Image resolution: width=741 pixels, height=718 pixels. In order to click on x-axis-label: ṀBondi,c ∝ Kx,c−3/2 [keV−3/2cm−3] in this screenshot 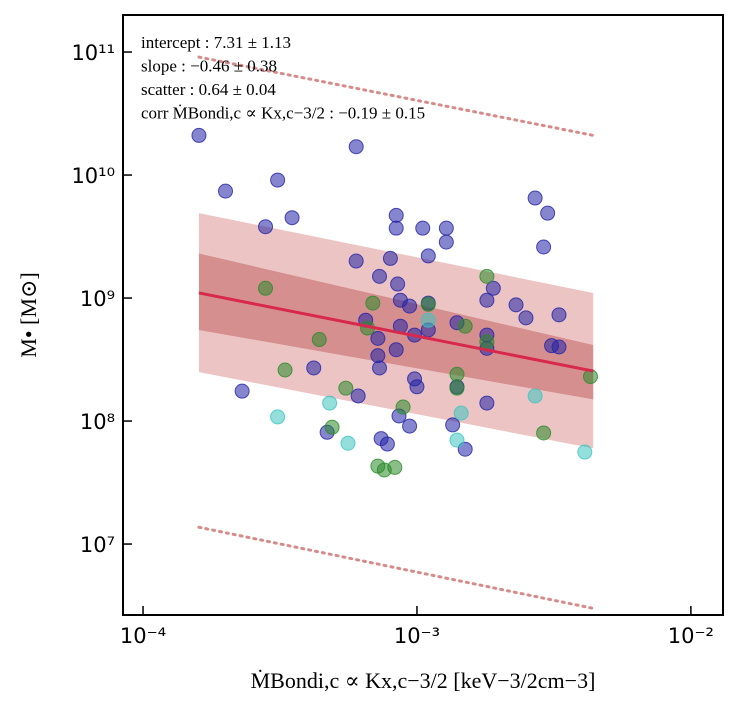, I will do `click(423, 680)`.